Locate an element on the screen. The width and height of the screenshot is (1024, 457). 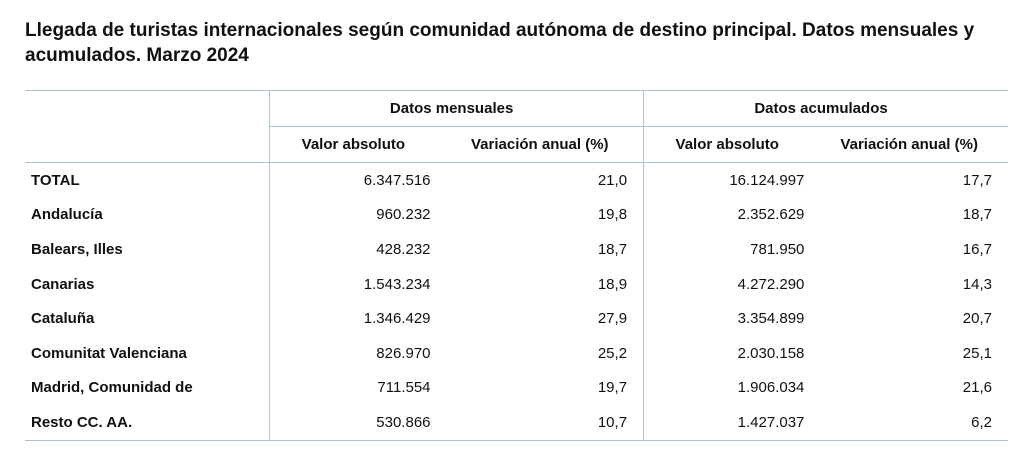
cumulative-variation-value: 25,1 is located at coordinates (977, 353).